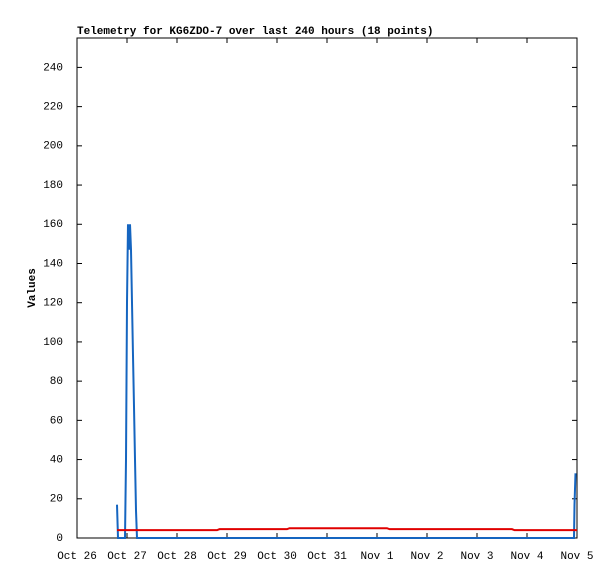 Image resolution: width=615 pixels, height=579 pixels. Describe the element at coordinates (426, 557) in the screenshot. I see `x-tick-label: Nov 2` at that location.